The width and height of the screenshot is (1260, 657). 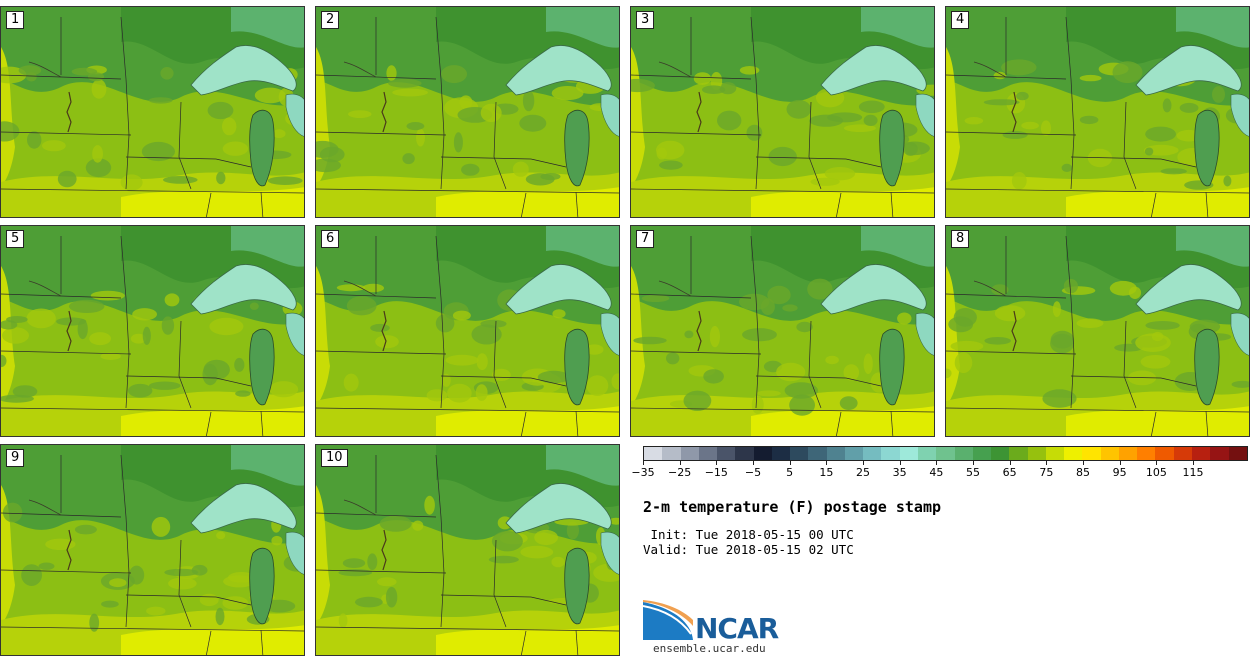 I want to click on colorbar-tick-label: 55, so click(x=973, y=472).